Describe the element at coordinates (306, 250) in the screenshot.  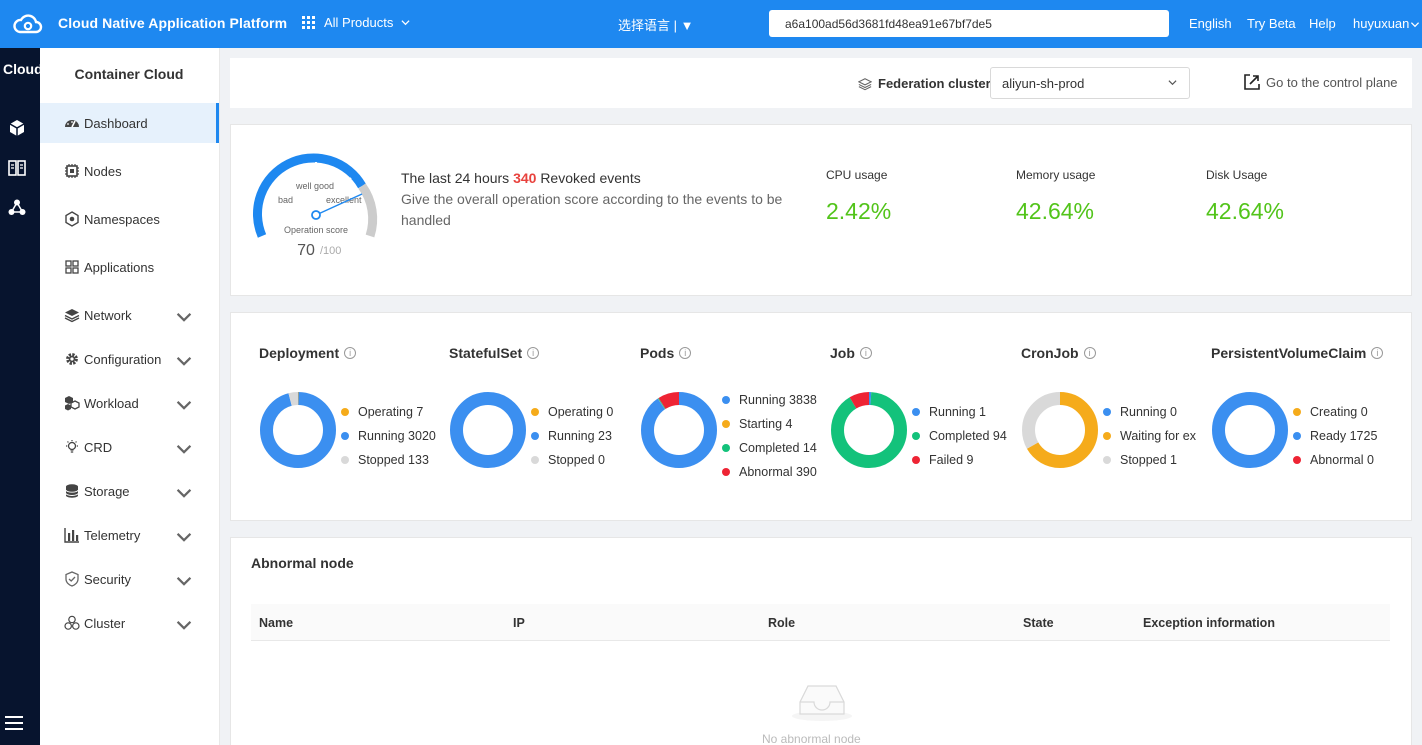
I see `score-value: 70` at that location.